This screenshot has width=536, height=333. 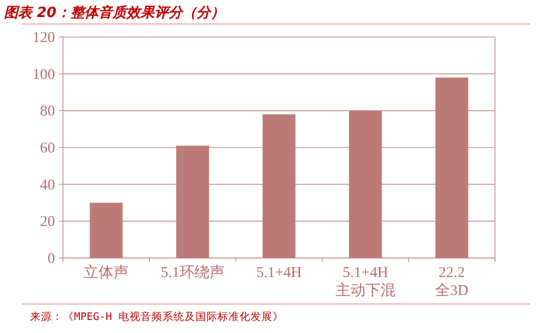 I want to click on source-note: 来源：《MPEG-H 电视音频系统及国际标准化发展》, so click(x=157, y=316).